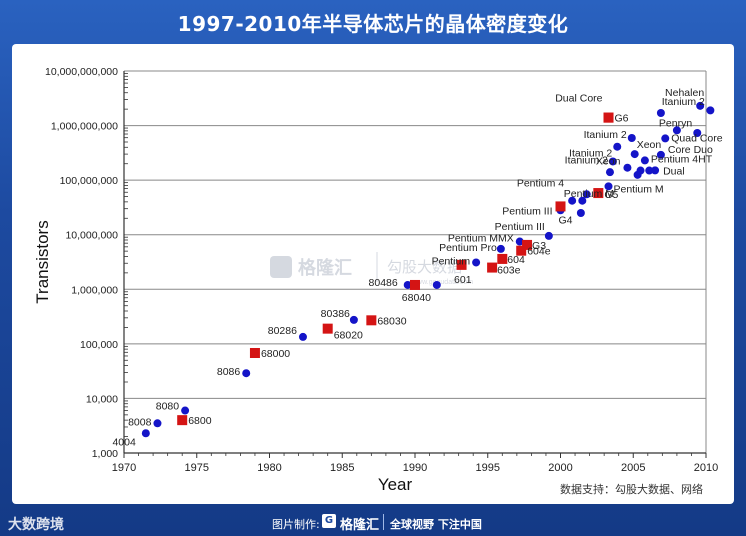 The image size is (746, 536). Describe the element at coordinates (690, 150) in the screenshot. I see `data-label: Core Duo` at that location.